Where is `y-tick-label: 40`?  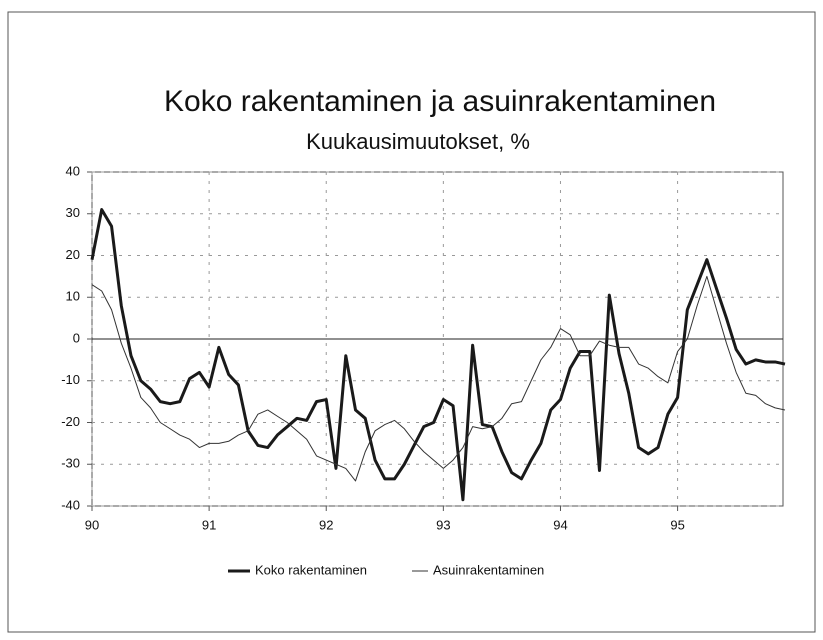 y-tick-label: 40 is located at coordinates (73, 170).